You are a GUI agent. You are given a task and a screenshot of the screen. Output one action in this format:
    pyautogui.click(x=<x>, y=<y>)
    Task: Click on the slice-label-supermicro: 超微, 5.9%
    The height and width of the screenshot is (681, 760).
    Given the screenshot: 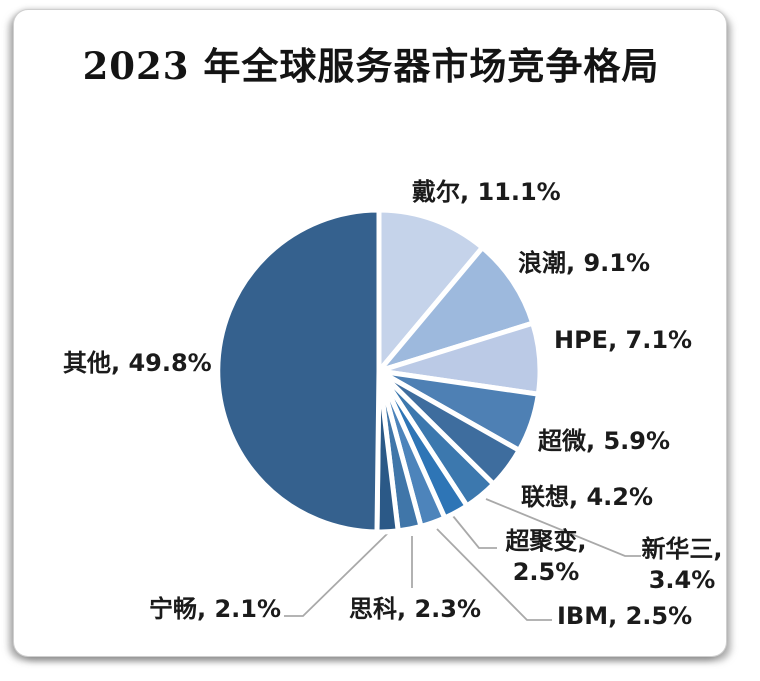 What is the action you would take?
    pyautogui.click(x=604, y=441)
    